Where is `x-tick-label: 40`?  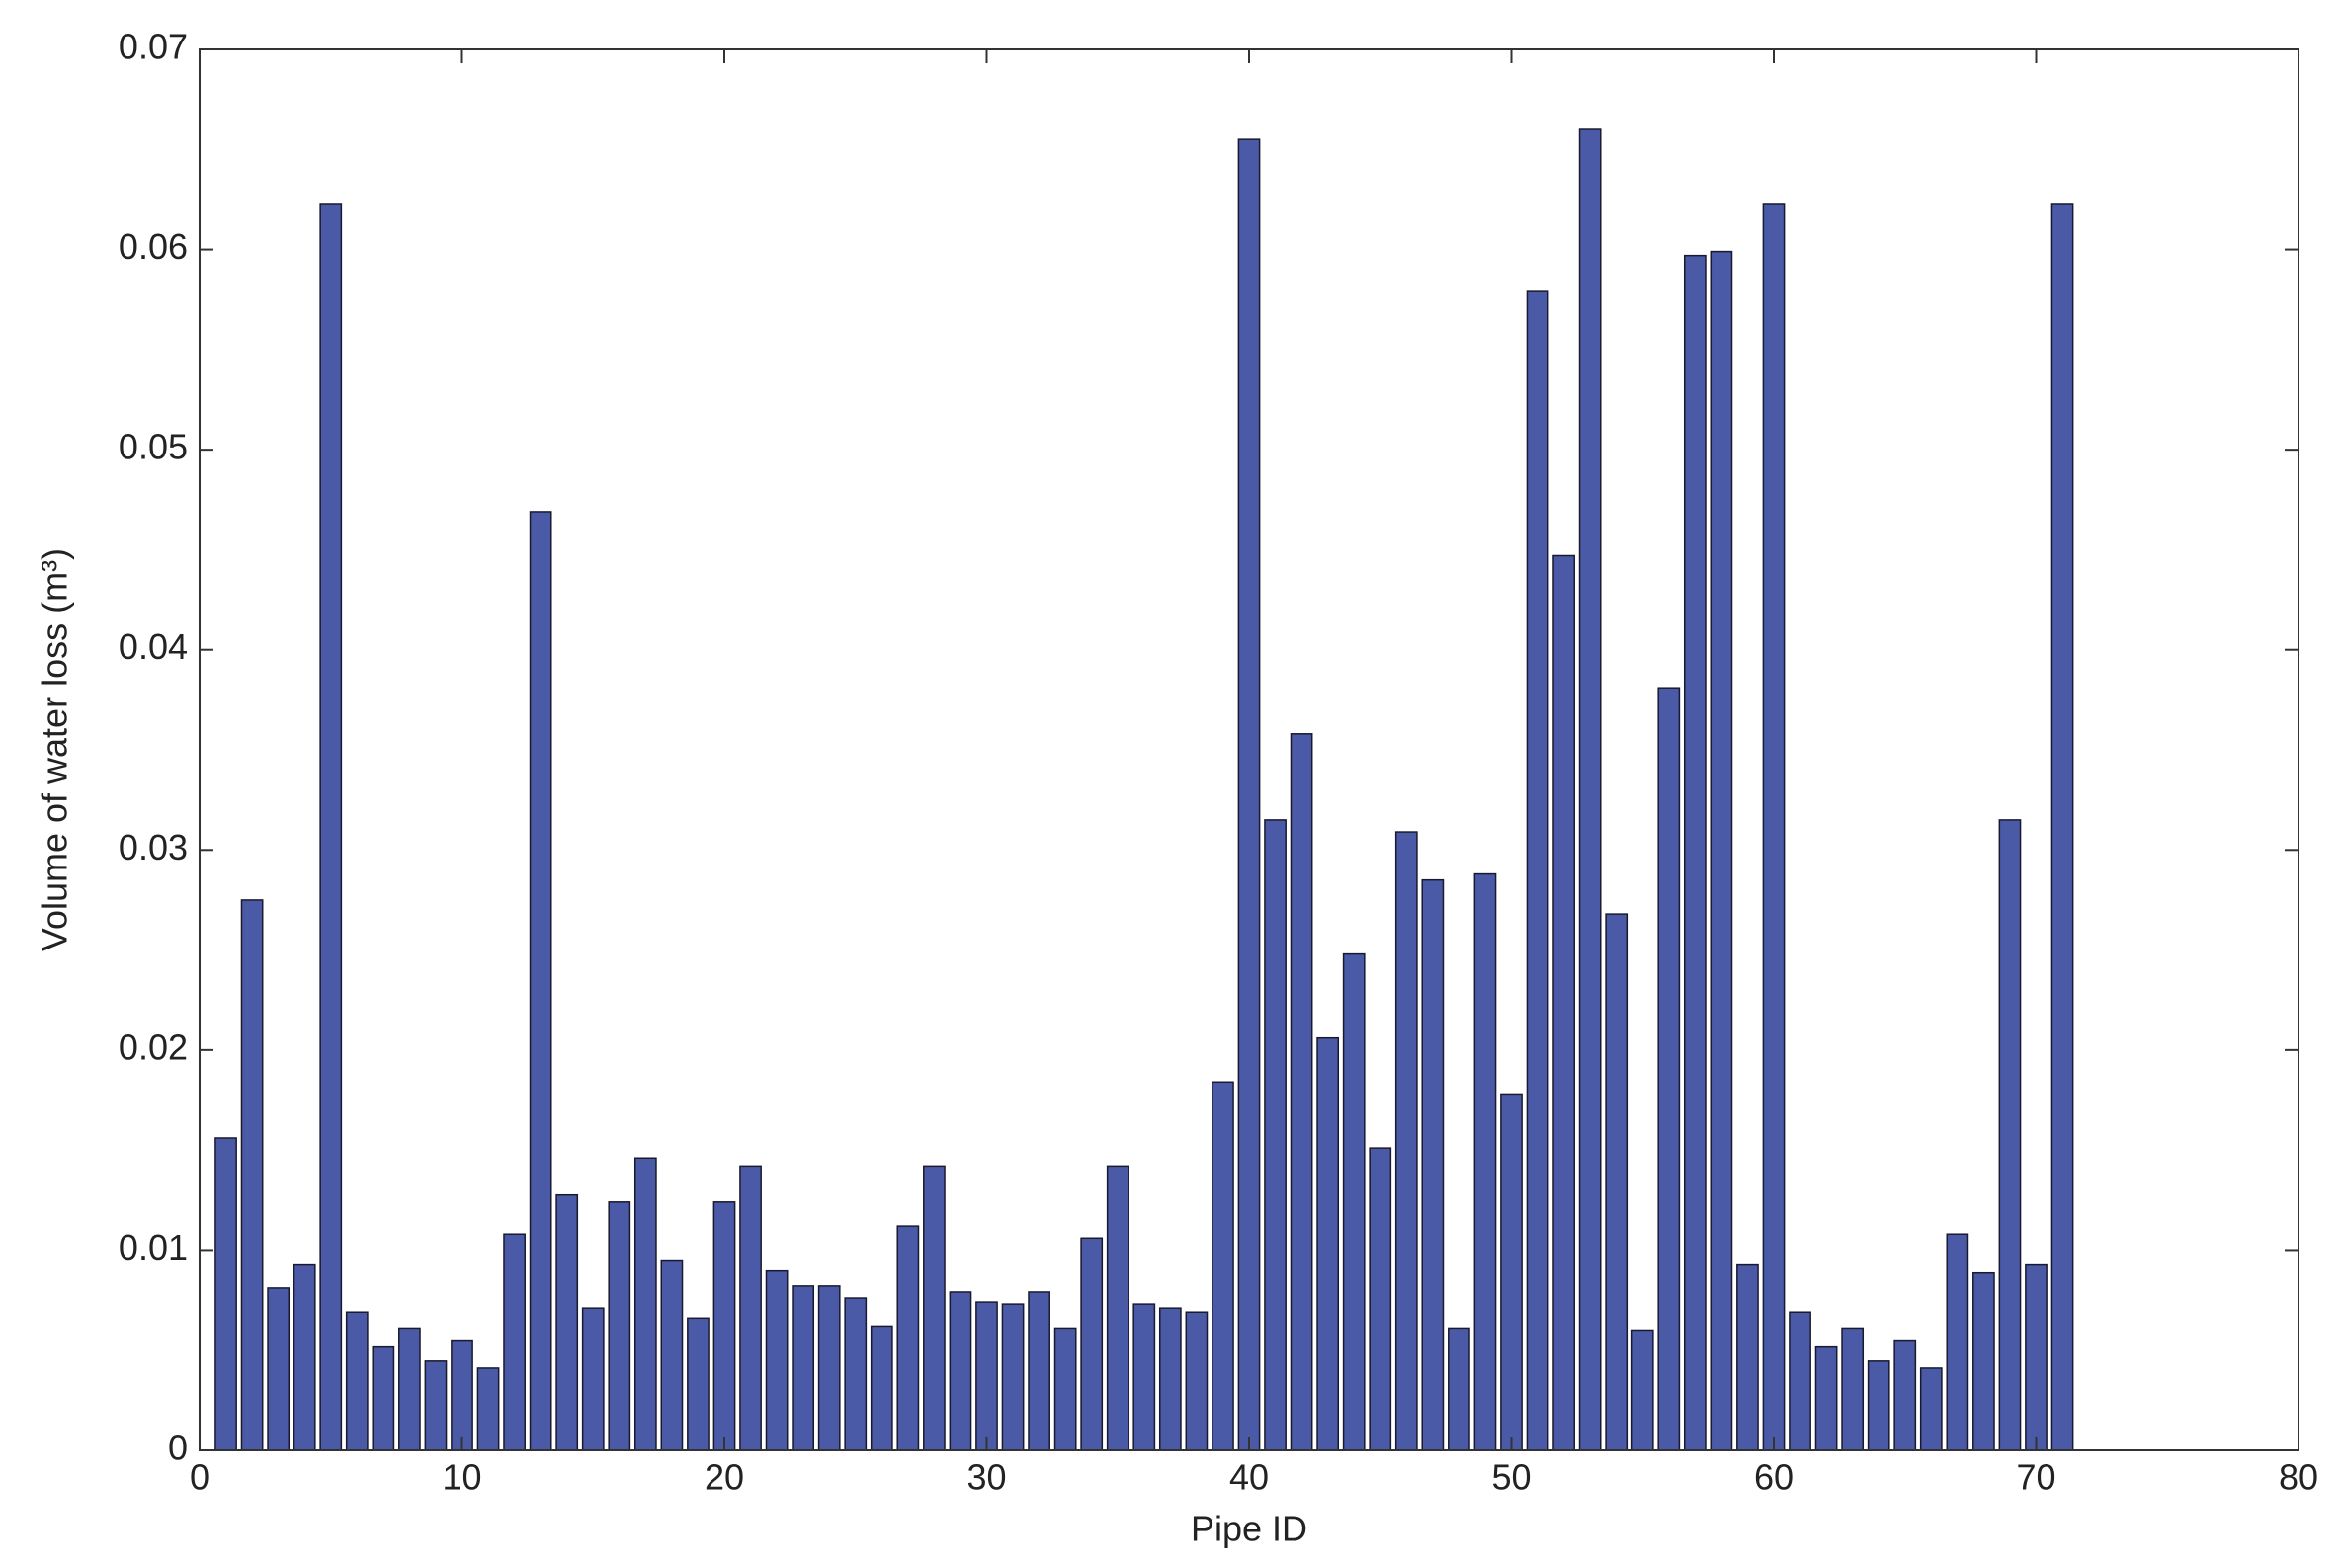
x-tick-label: 40 is located at coordinates (1249, 1477).